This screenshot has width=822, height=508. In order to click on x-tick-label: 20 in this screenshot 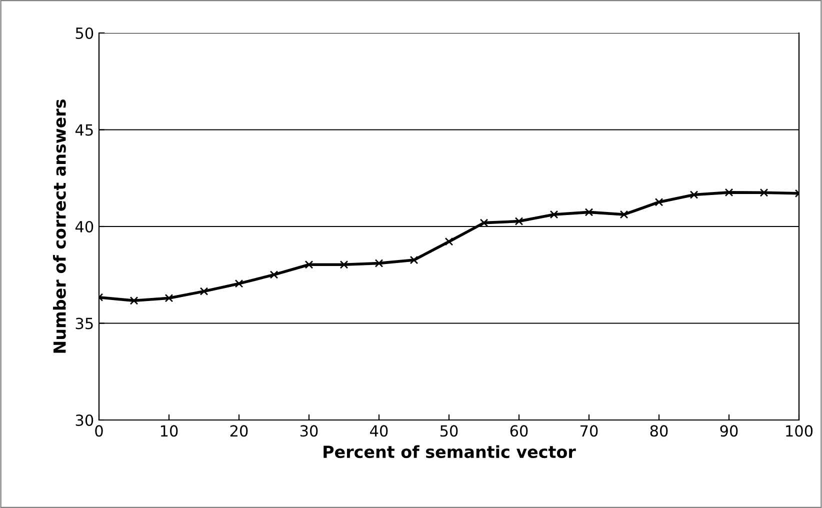, I will do `click(239, 431)`.